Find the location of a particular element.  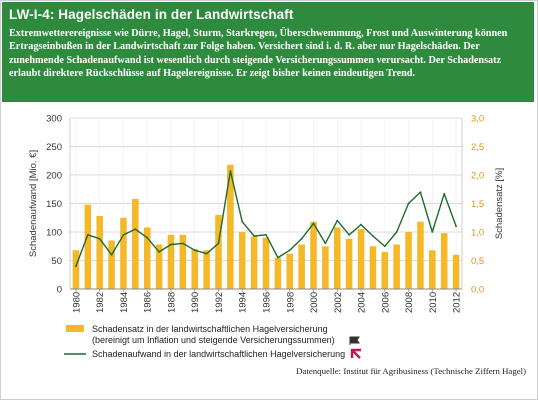

x-tick-label: 1996 is located at coordinates (267, 302).